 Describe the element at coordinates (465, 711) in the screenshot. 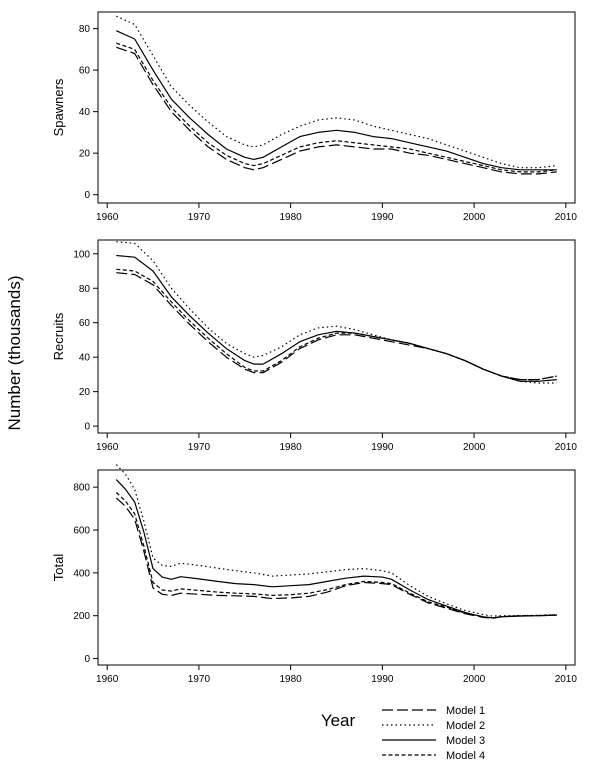

I see `legend-label-model-1: Model 1` at that location.